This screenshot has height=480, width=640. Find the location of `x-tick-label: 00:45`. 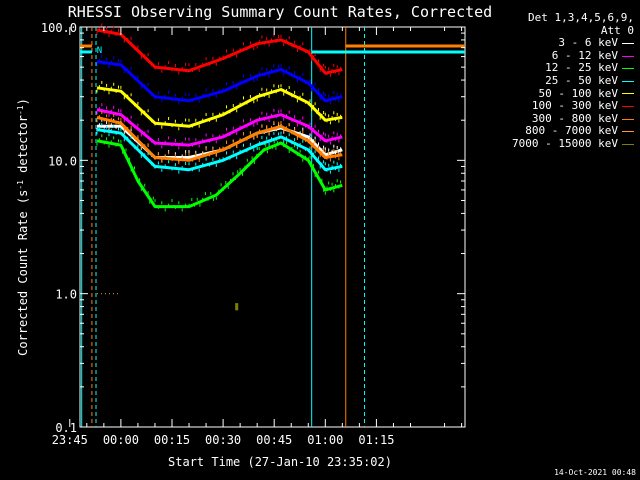

x-tick-label: 00:45 is located at coordinates (274, 440).